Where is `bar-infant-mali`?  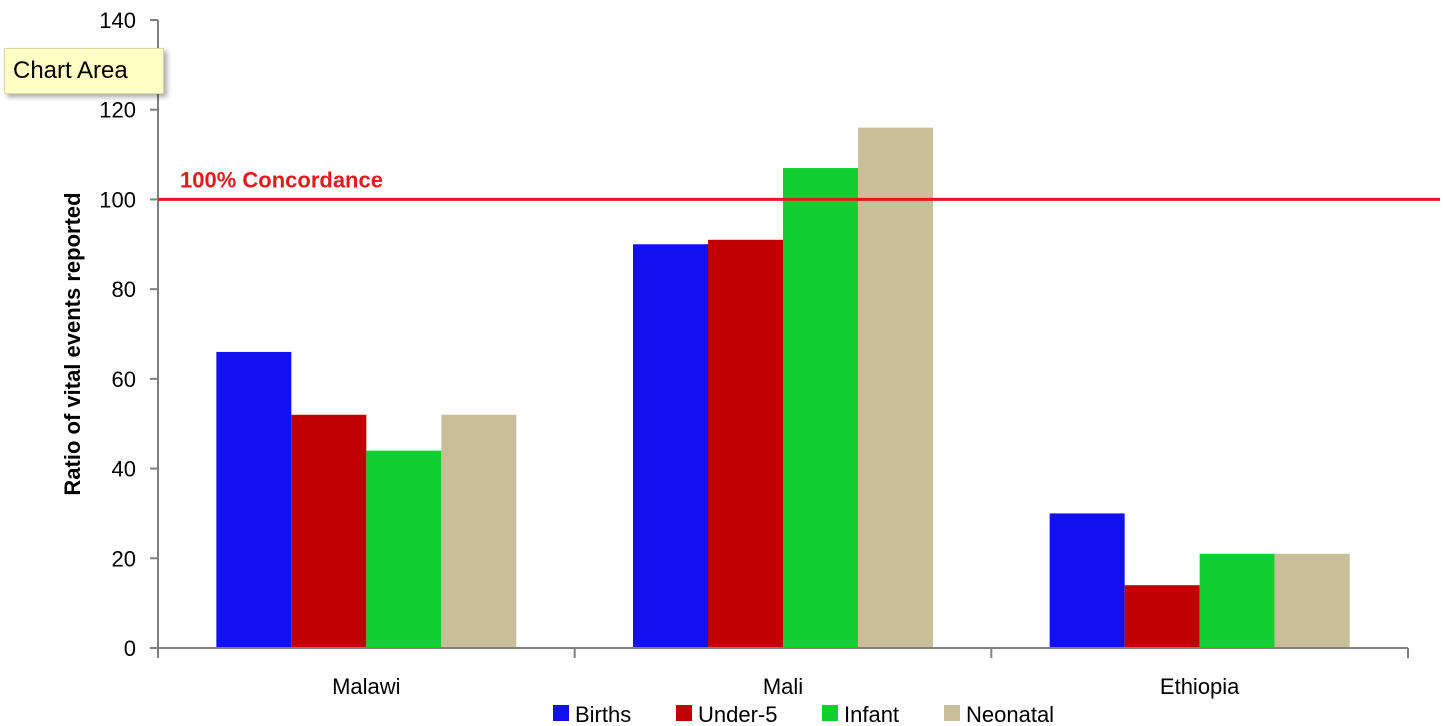 bar-infant-mali is located at coordinates (820, 408).